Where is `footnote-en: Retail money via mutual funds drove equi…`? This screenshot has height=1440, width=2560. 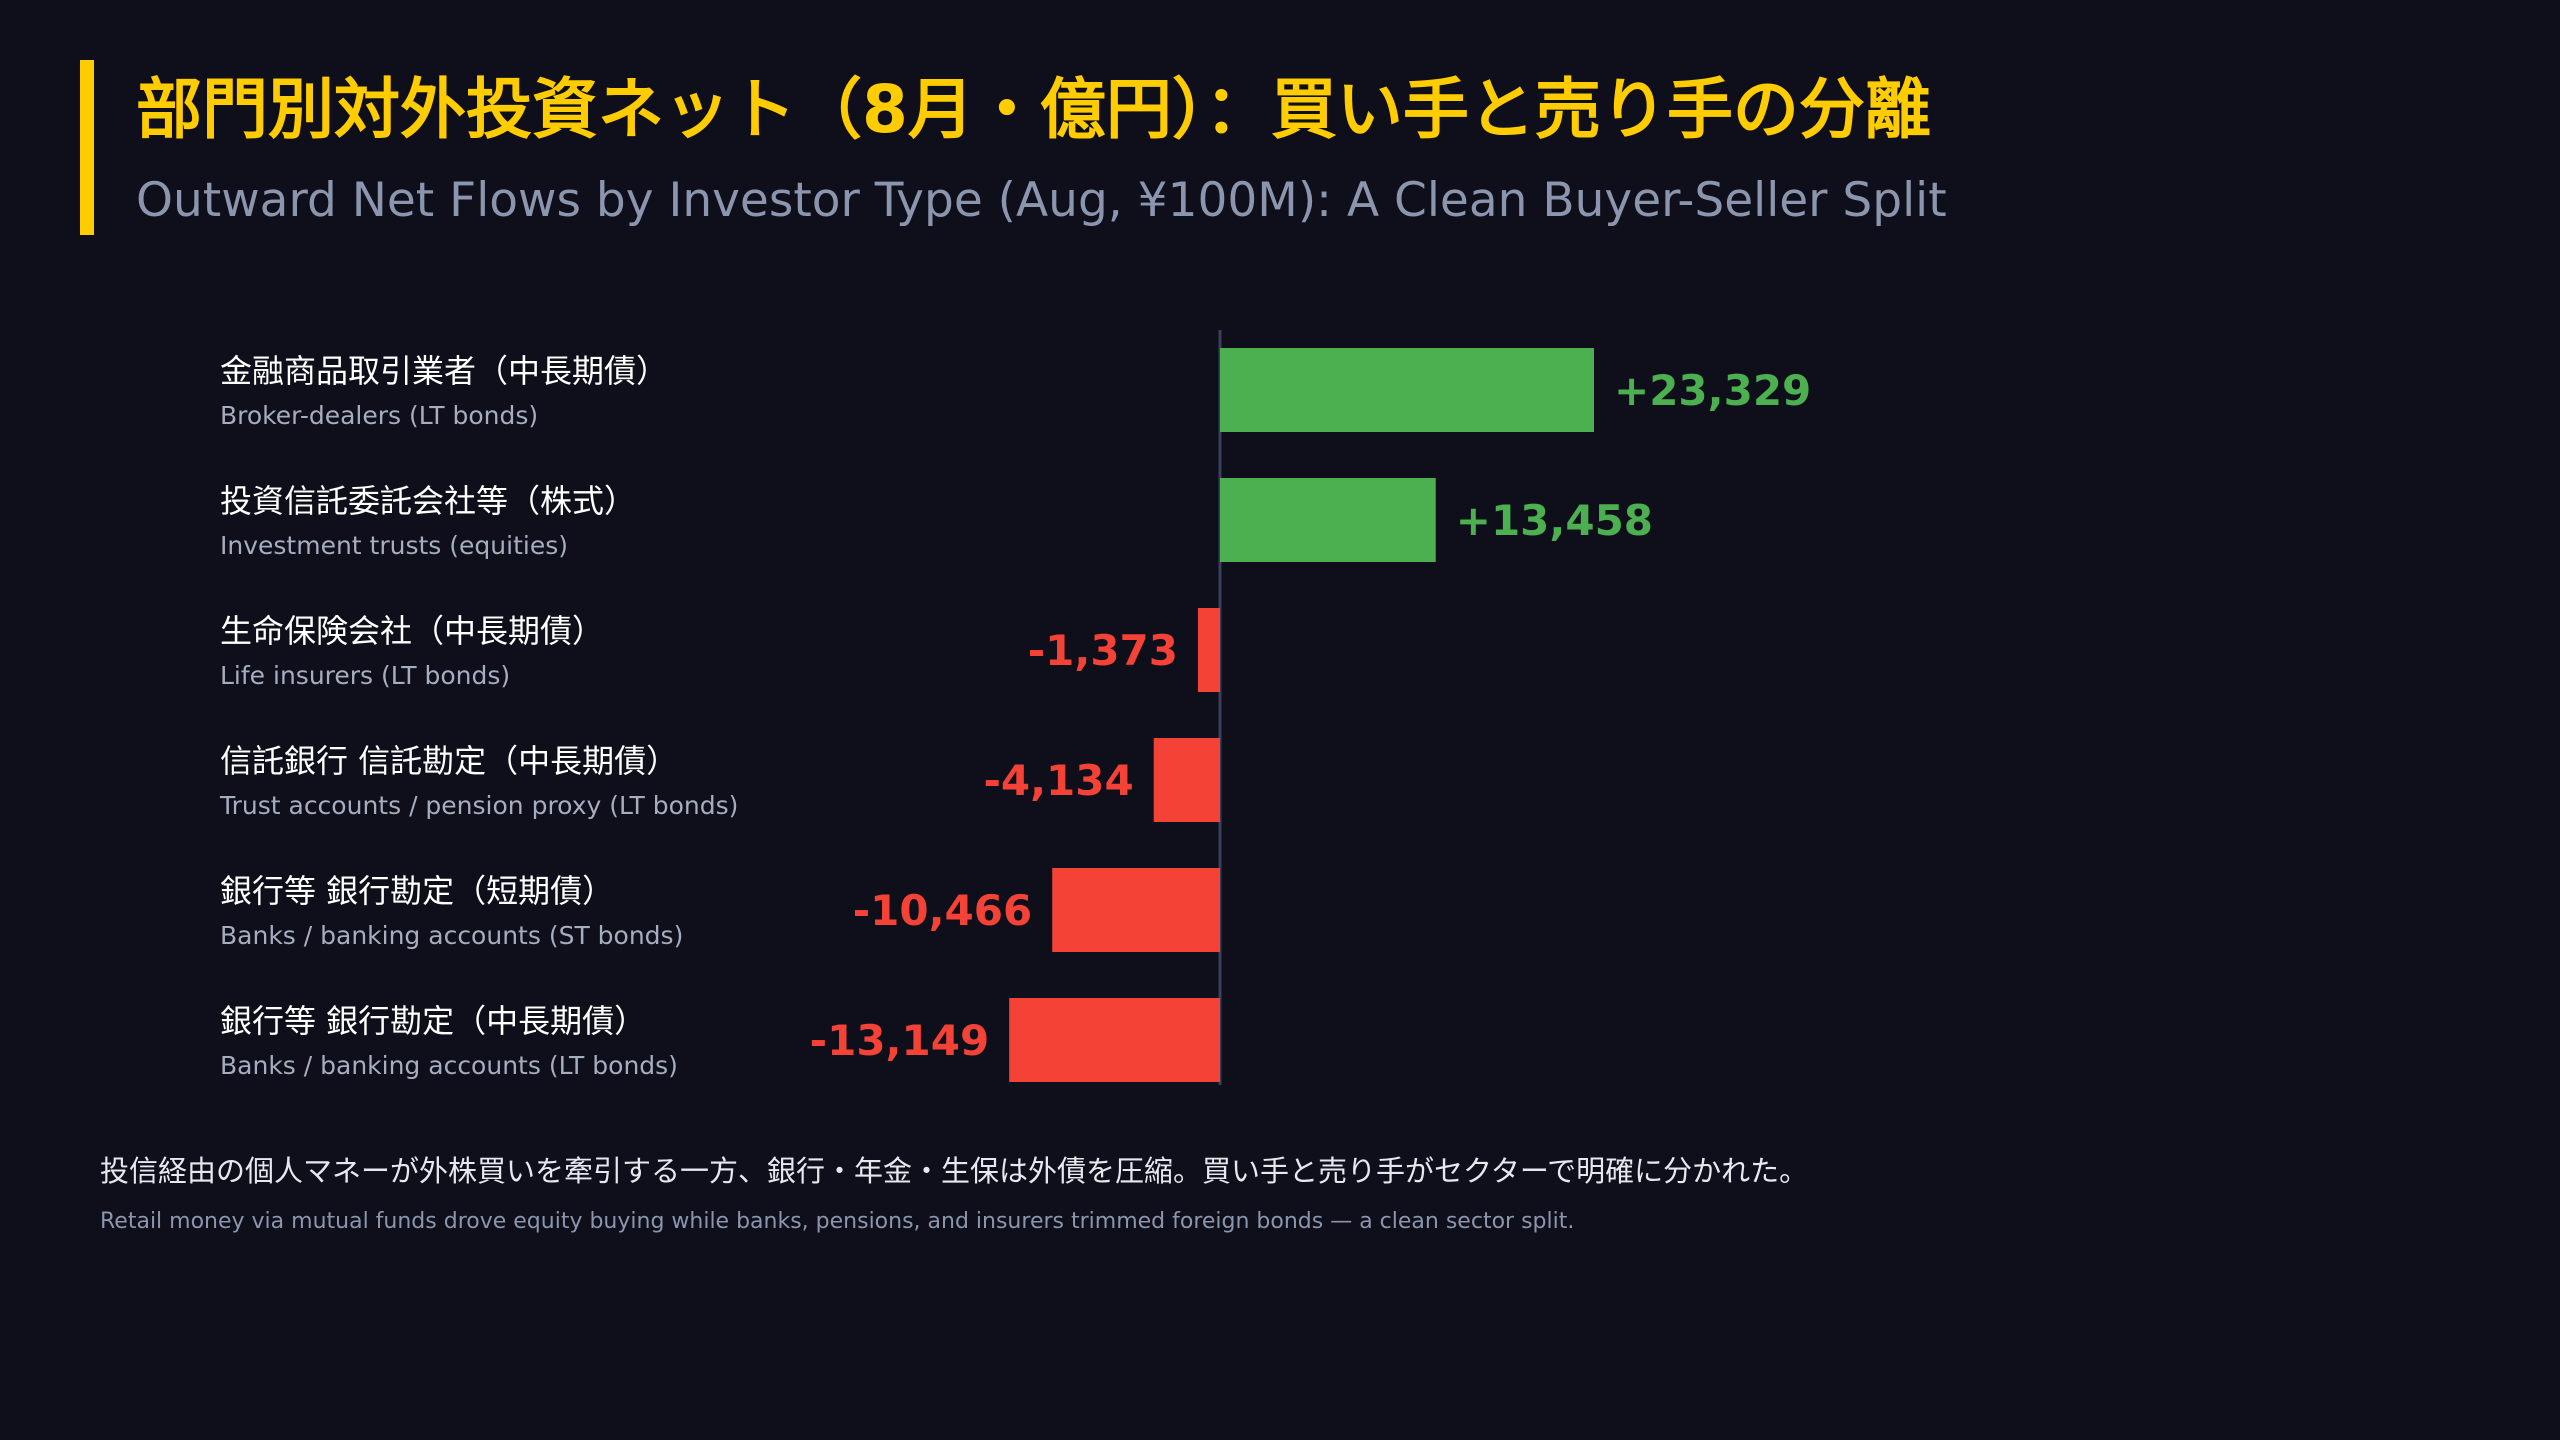 footnote-en: Retail money via mutual funds drove equi… is located at coordinates (837, 1221).